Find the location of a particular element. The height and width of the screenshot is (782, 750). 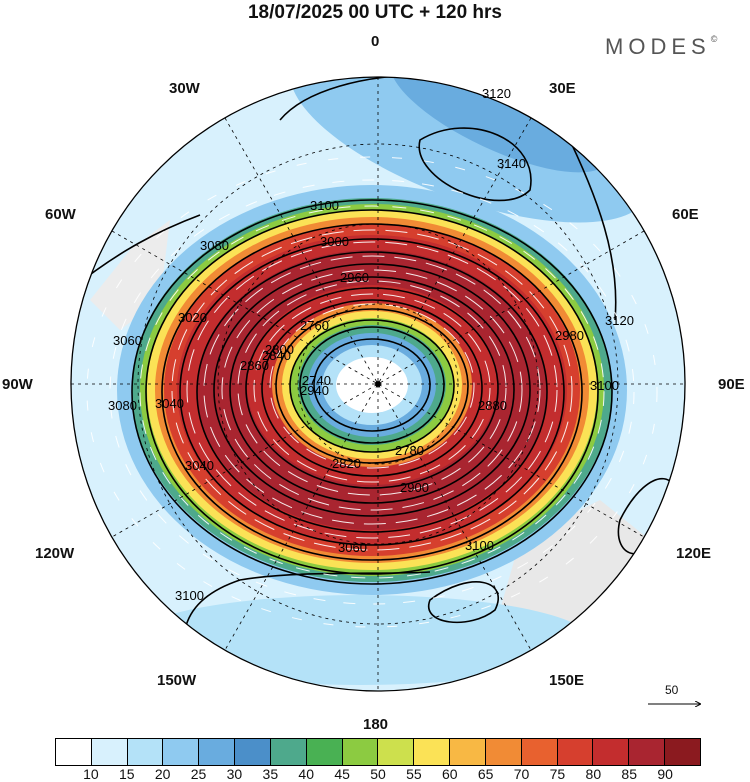

contour-label: 2740 is located at coordinates (316, 380).